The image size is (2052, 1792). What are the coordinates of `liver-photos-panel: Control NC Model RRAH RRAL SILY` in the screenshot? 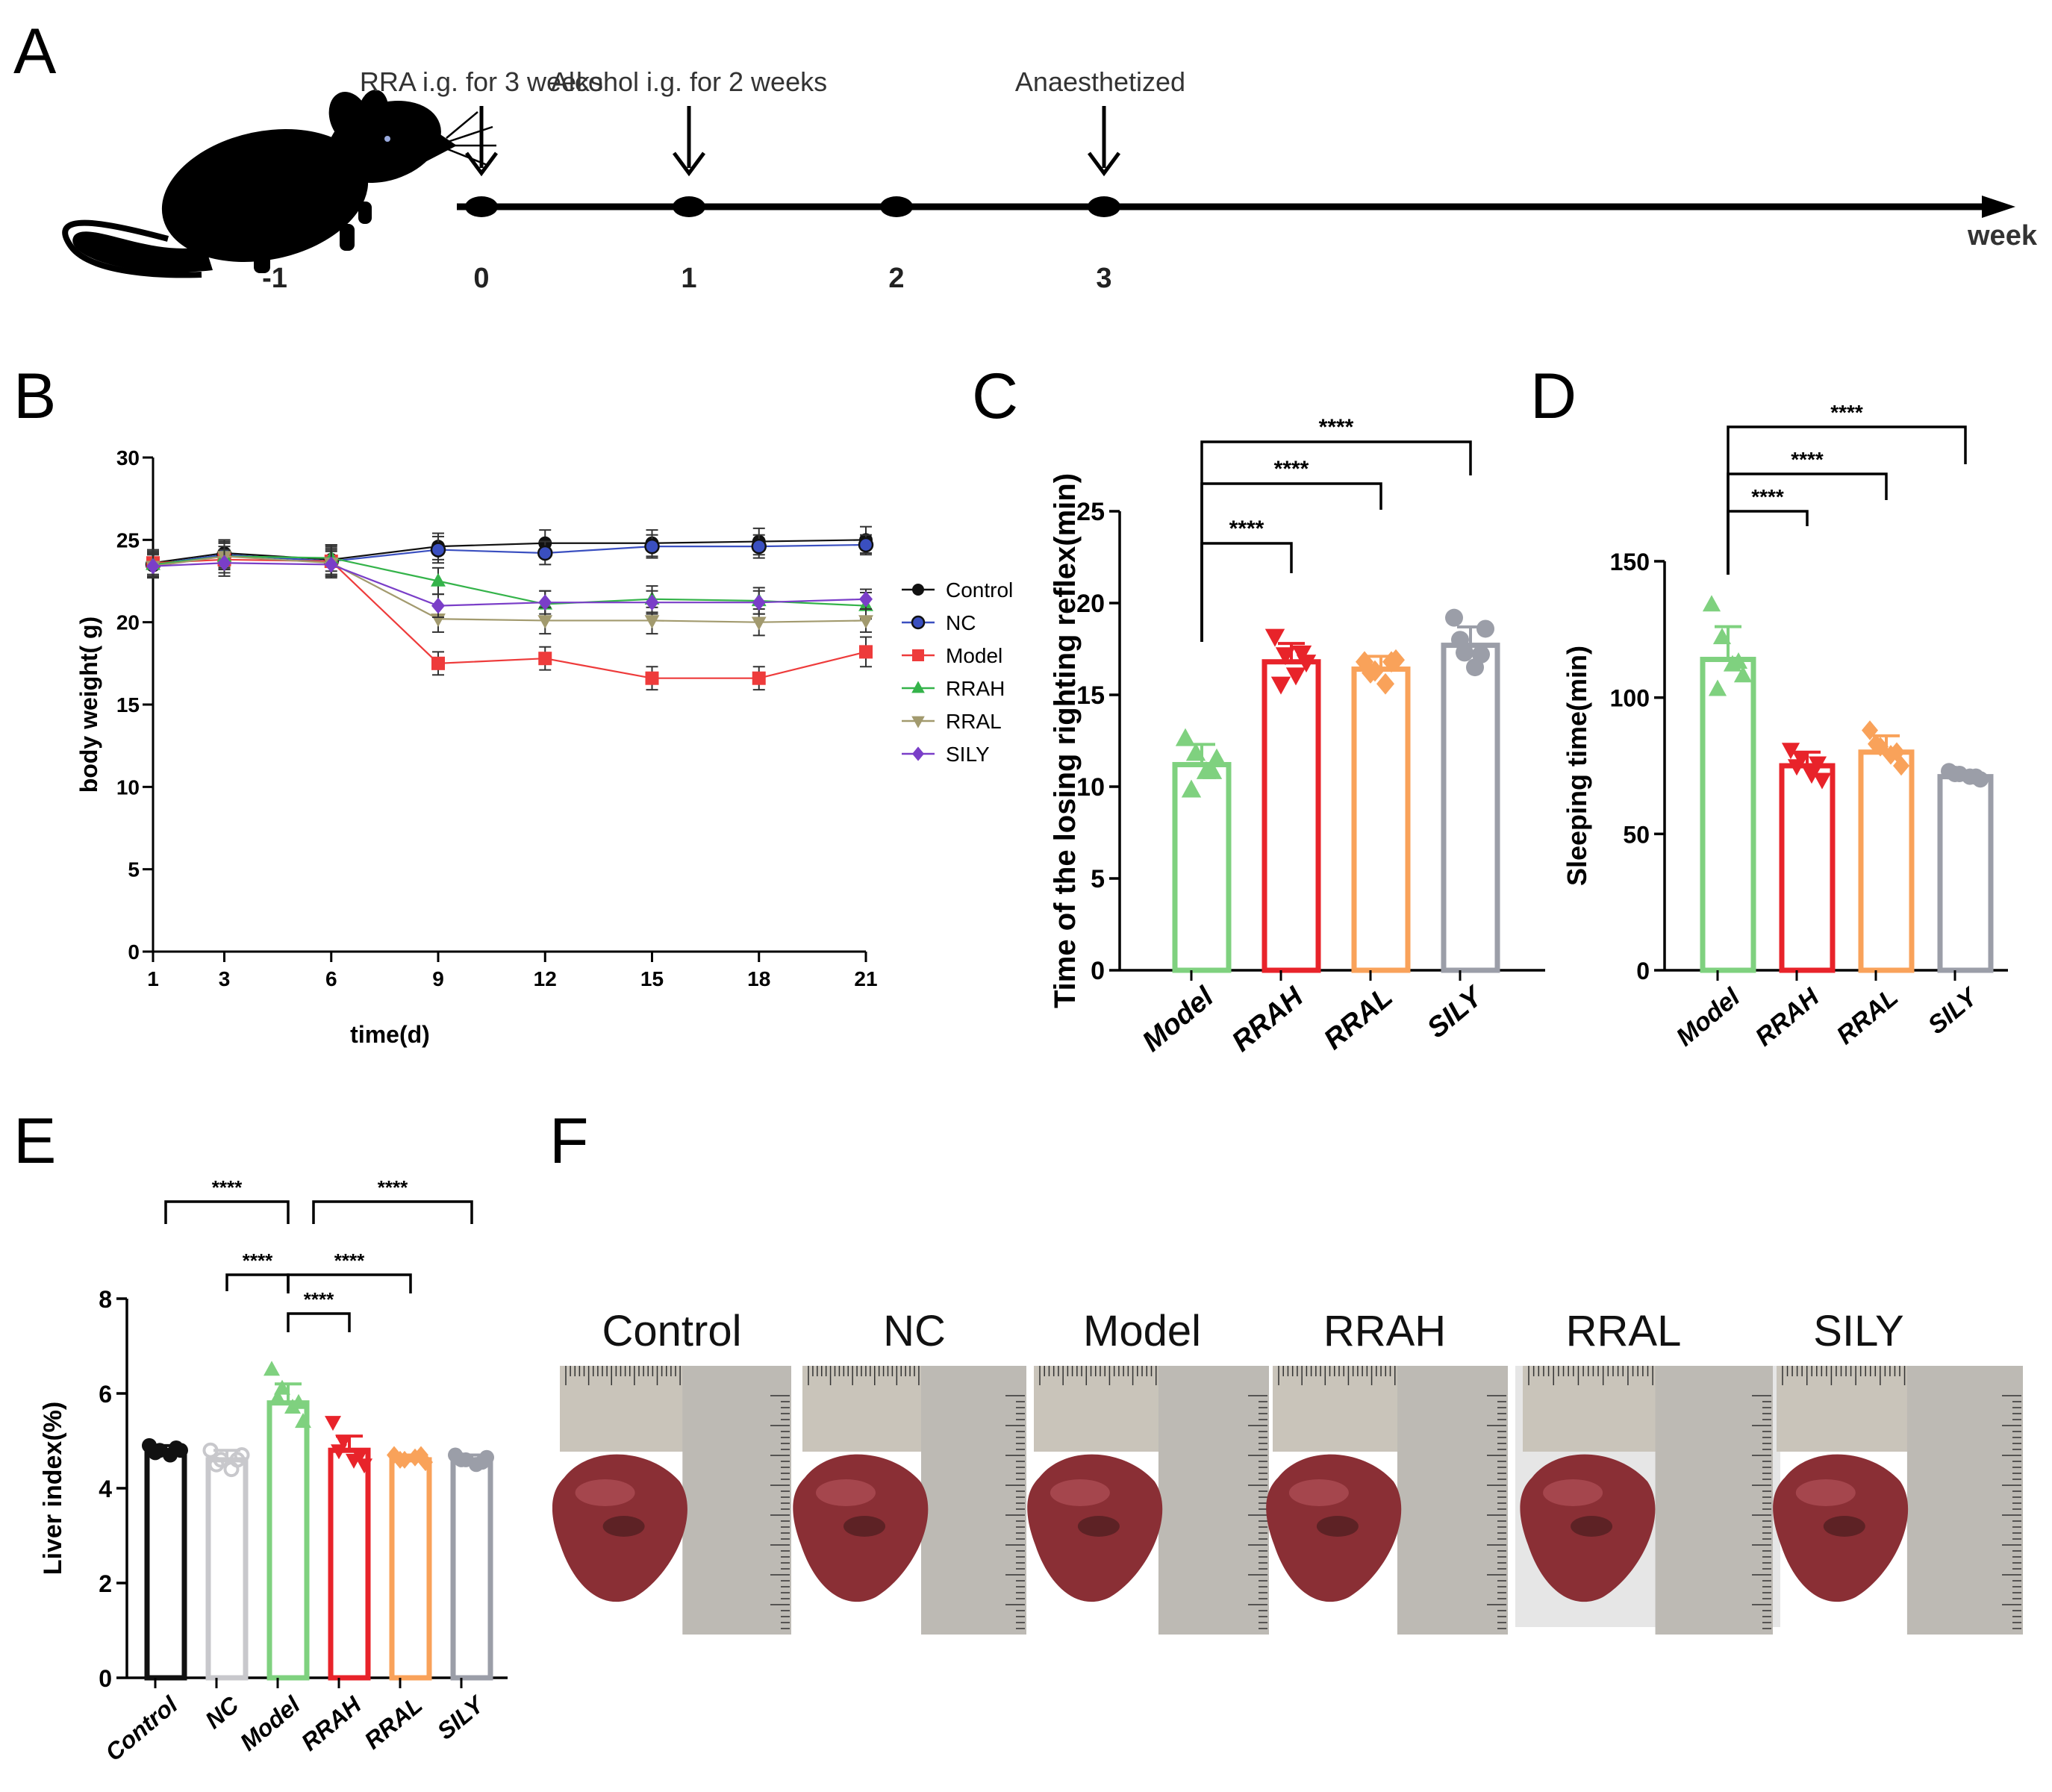 It's located at (1298, 1470).